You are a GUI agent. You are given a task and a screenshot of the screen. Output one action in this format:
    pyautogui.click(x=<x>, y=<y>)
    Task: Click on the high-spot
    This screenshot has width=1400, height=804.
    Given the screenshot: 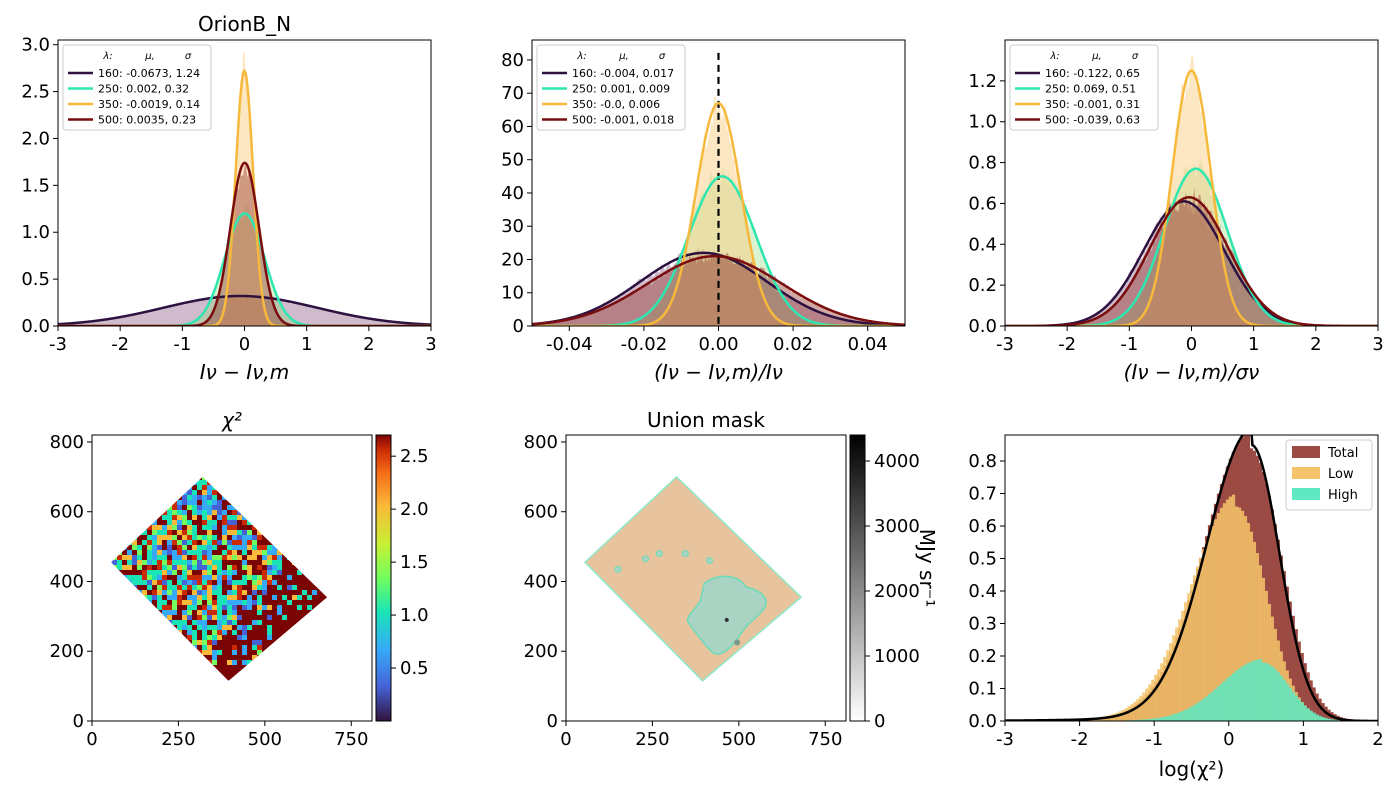 What is the action you would take?
    pyautogui.click(x=618, y=569)
    